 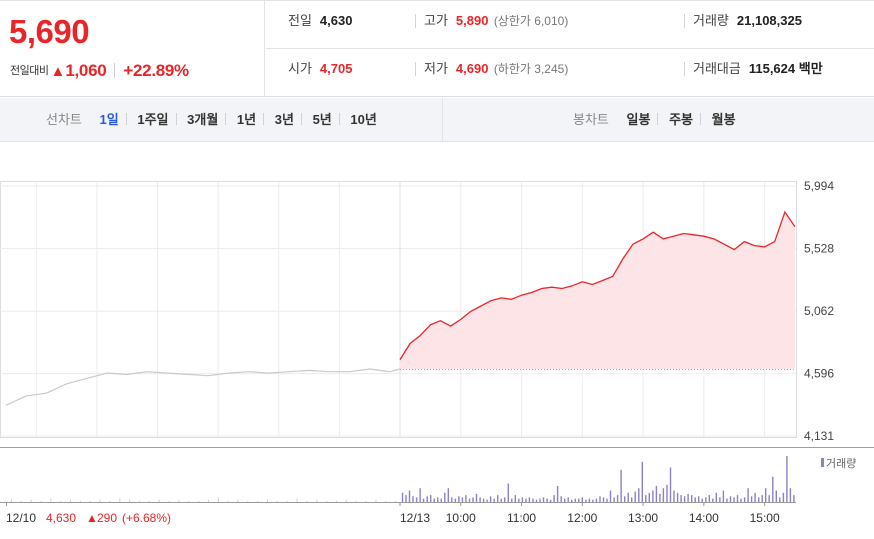 What do you see at coordinates (638, 119) in the screenshot?
I see `candle-tab-daily: 일봉` at bounding box center [638, 119].